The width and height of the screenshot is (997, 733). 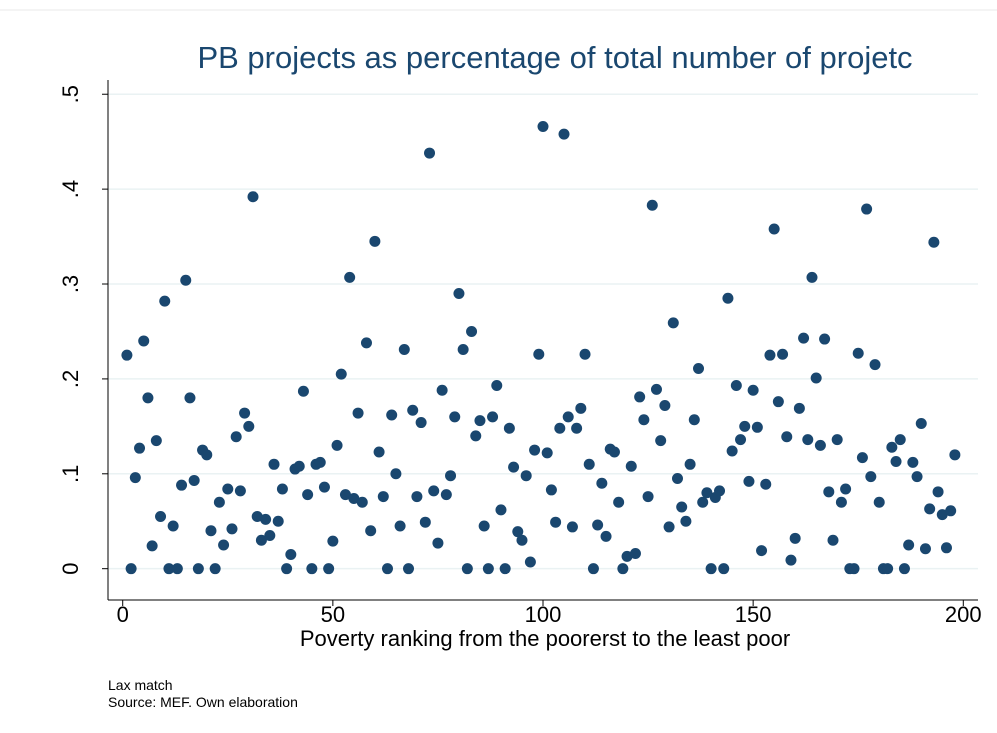 What do you see at coordinates (333, 614) in the screenshot?
I see `x-tick-label: 50` at bounding box center [333, 614].